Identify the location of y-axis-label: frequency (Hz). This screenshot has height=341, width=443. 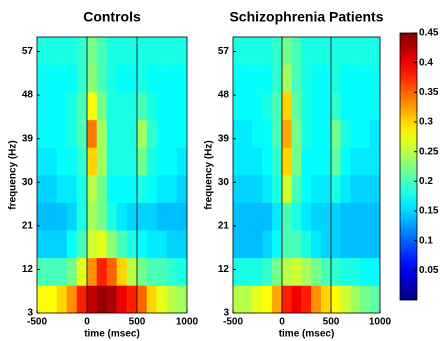
(209, 174).